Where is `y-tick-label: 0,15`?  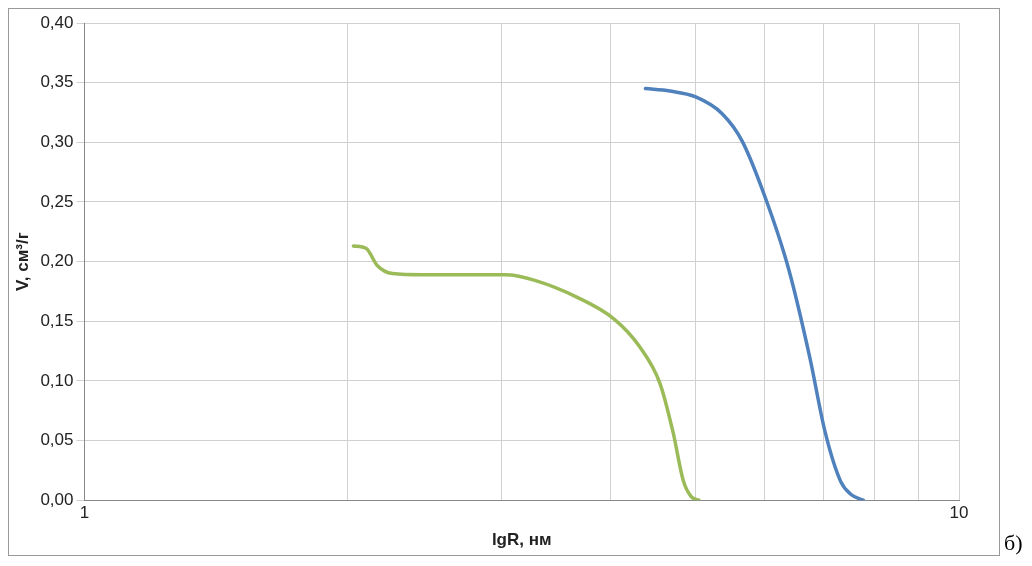 y-tick-label: 0,15 is located at coordinates (57, 320).